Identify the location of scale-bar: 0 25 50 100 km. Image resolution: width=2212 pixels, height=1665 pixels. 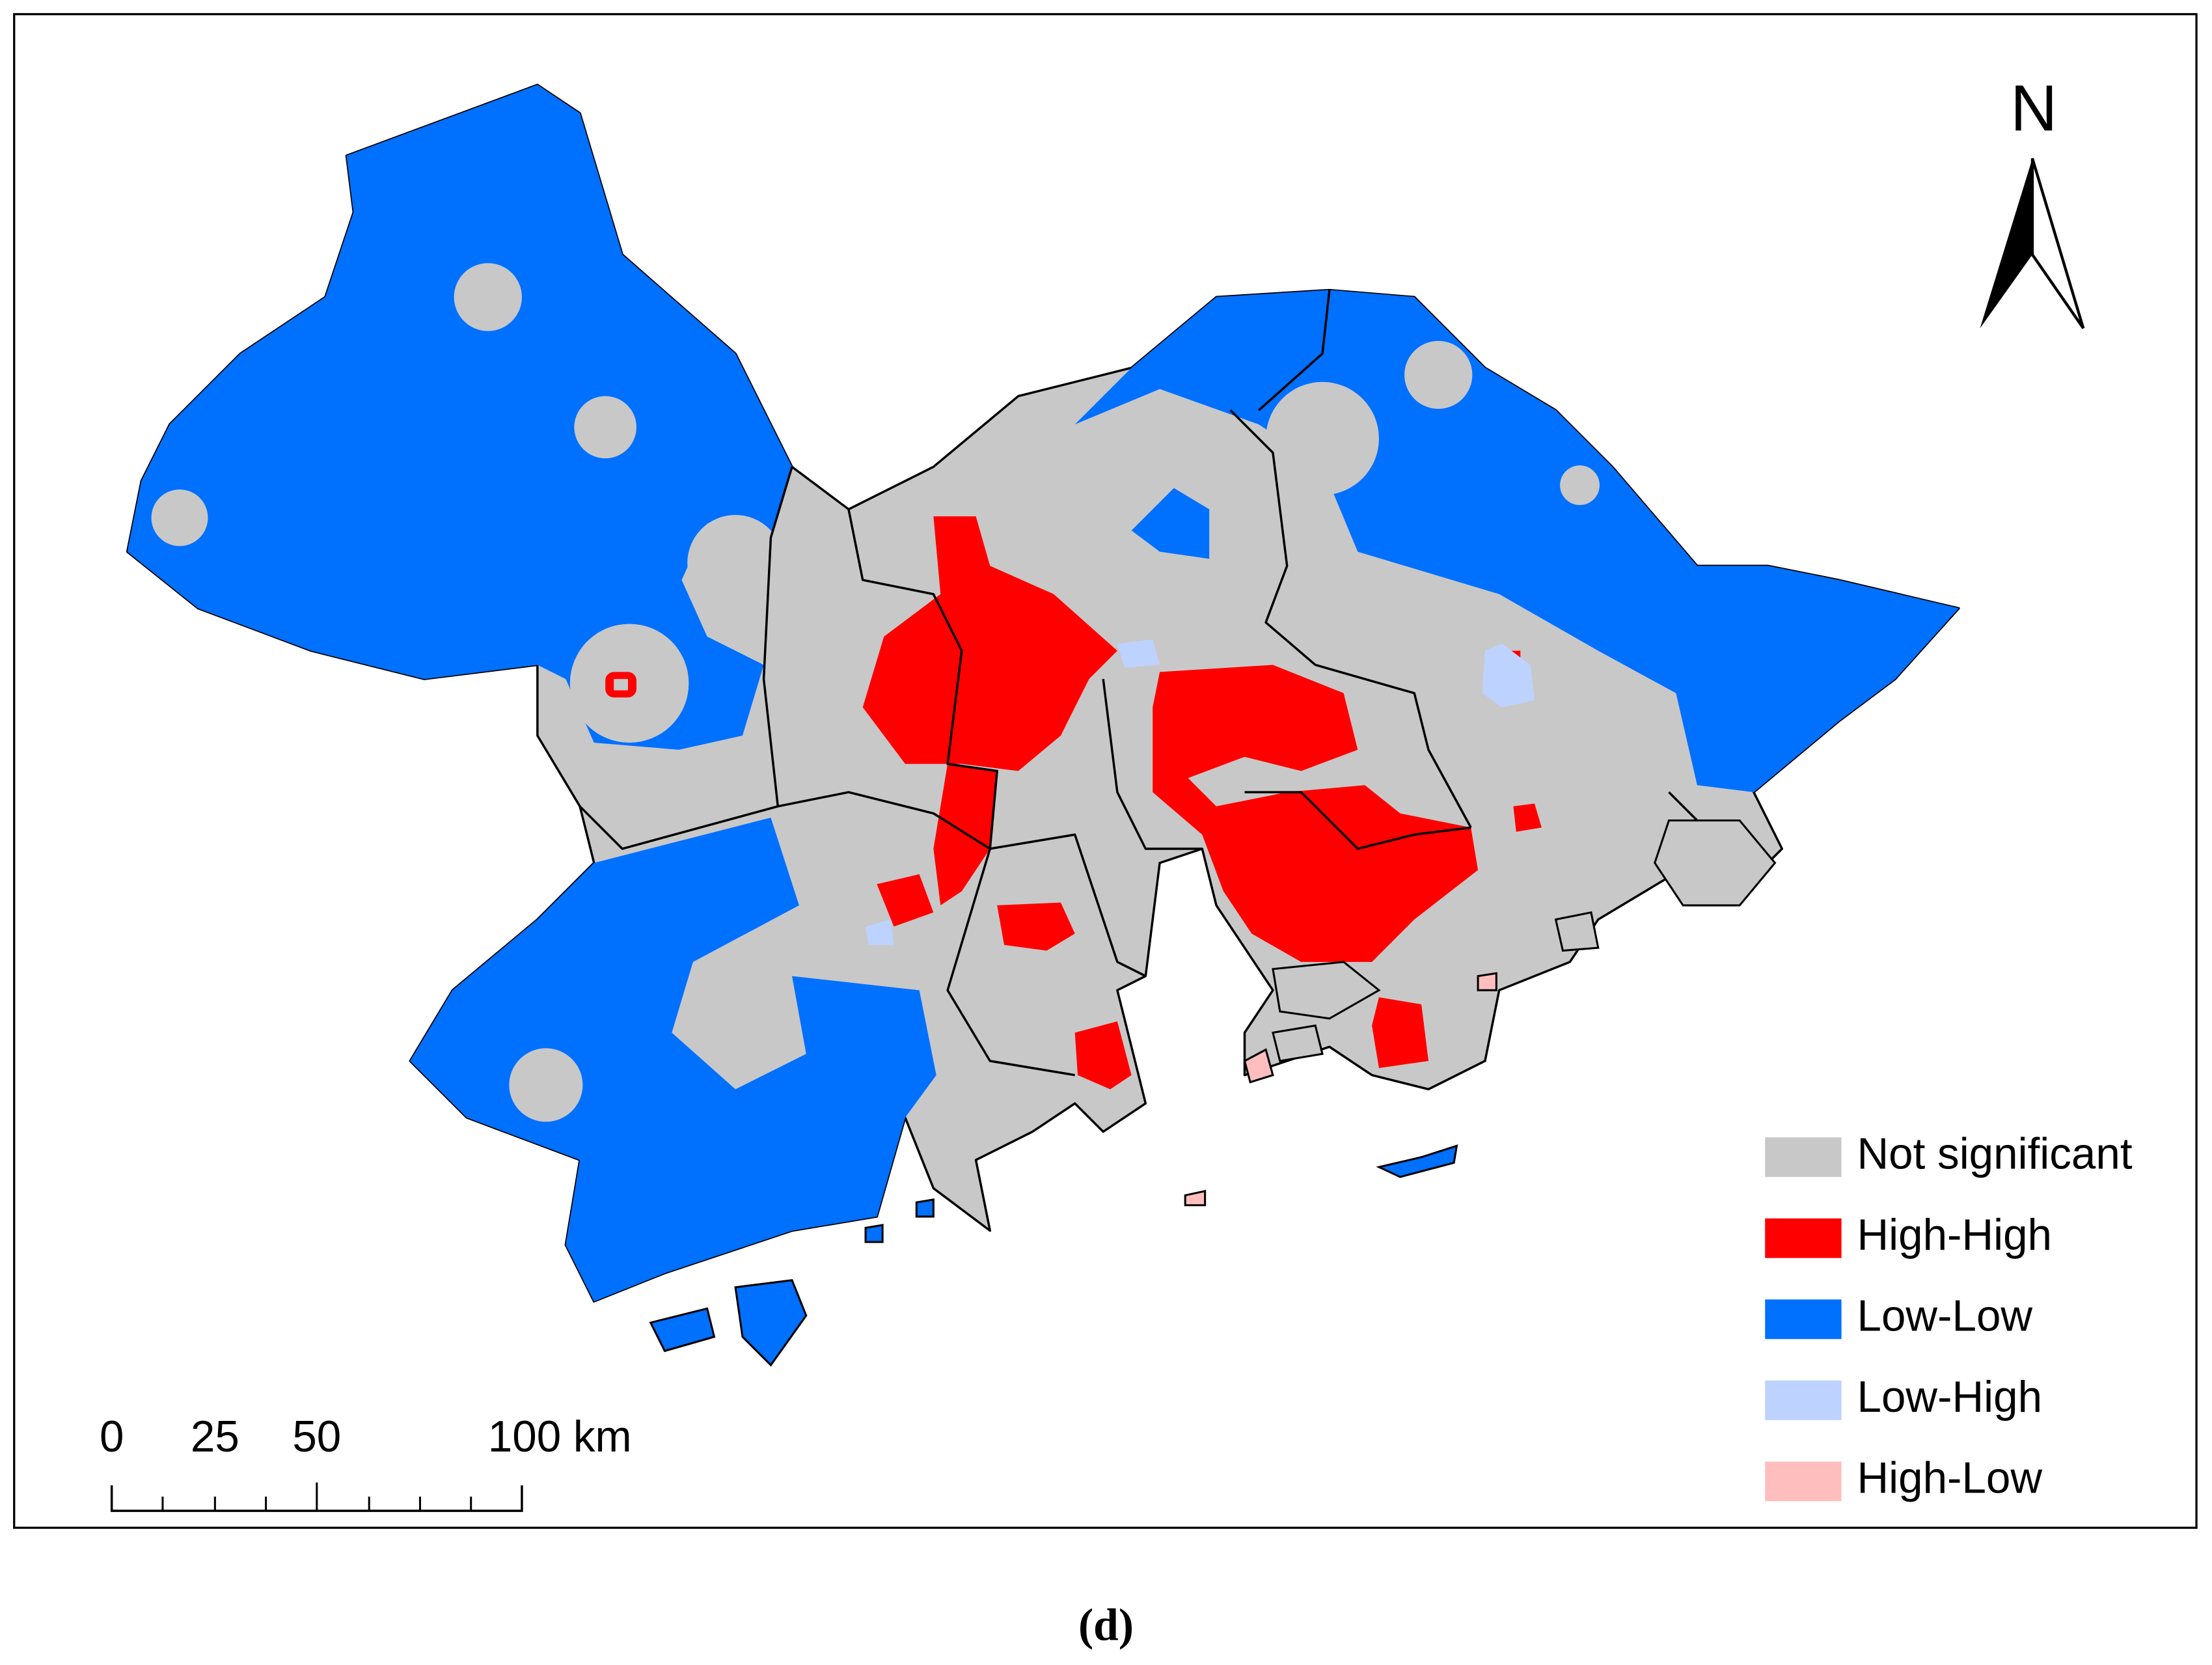
(366, 1462).